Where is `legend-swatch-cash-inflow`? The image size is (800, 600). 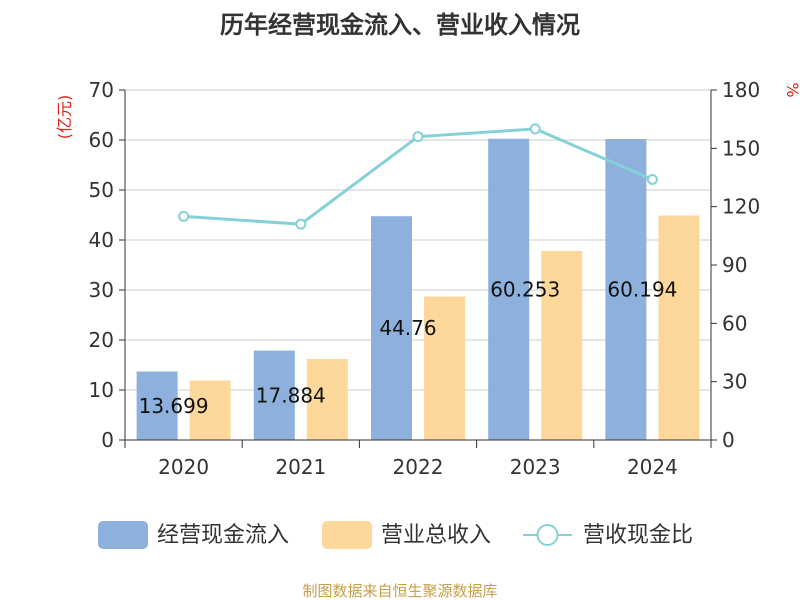 legend-swatch-cash-inflow is located at coordinates (123, 535).